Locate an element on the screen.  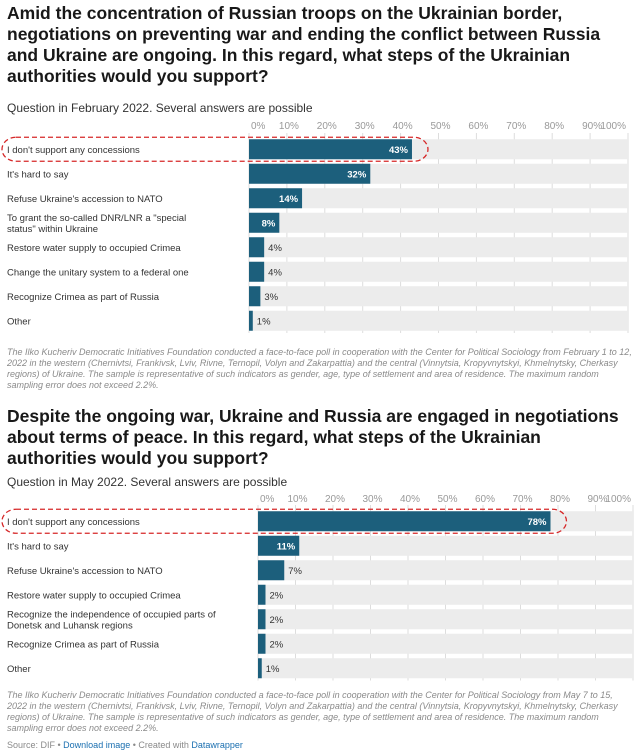
download-image-link: Download image is located at coordinates (97, 745).